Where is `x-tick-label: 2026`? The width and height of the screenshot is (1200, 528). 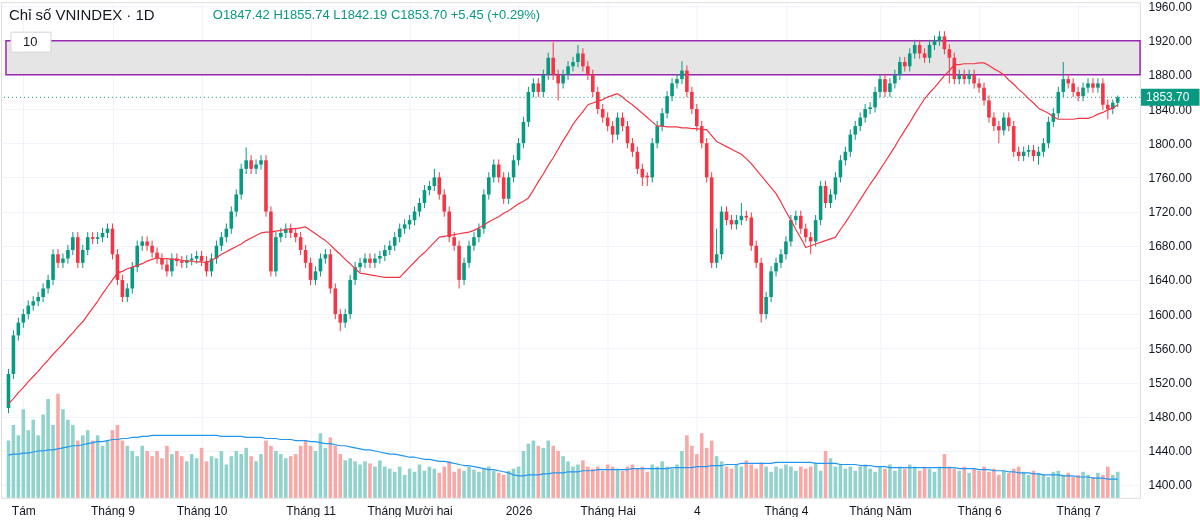
x-tick-label: 2026 is located at coordinates (519, 511).